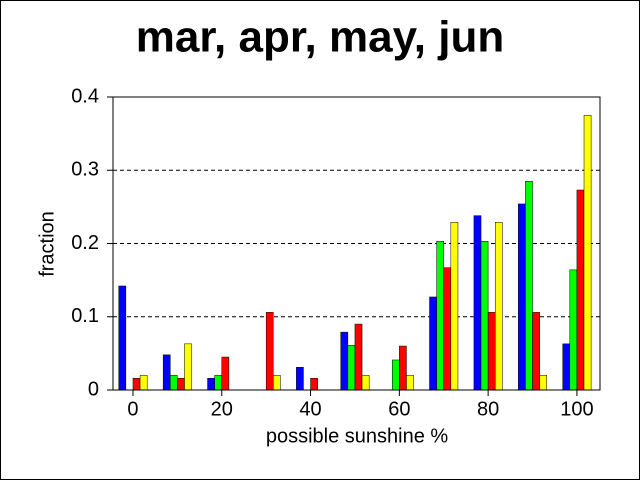  Describe the element at coordinates (85, 170) in the screenshot. I see `y-tick-label: 0.3` at that location.